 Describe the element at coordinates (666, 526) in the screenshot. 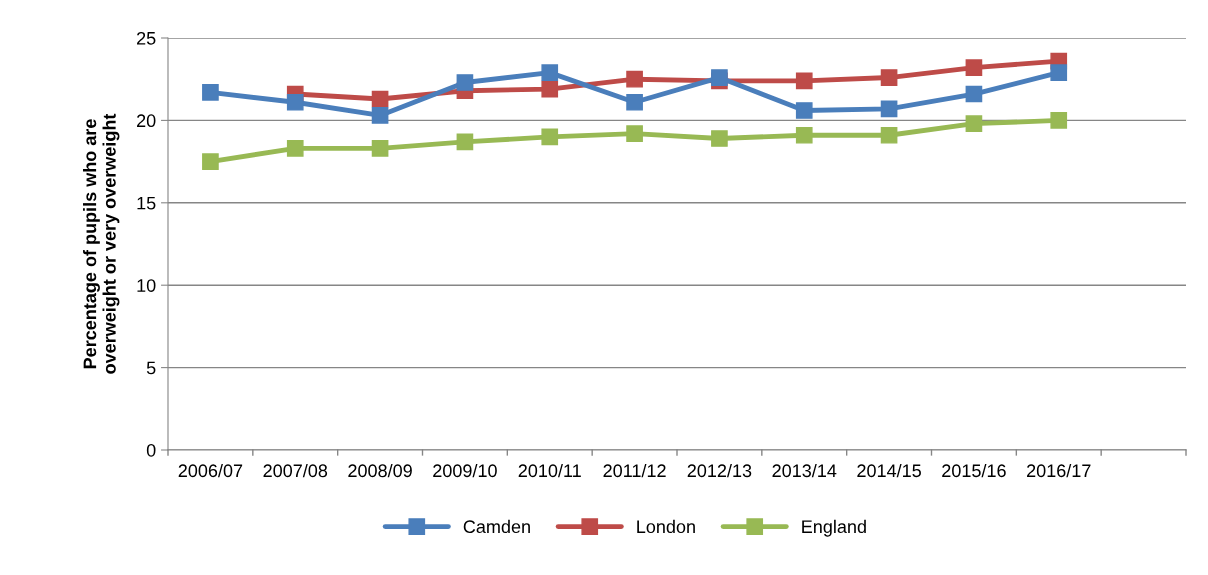

I see `legend-label: London` at that location.